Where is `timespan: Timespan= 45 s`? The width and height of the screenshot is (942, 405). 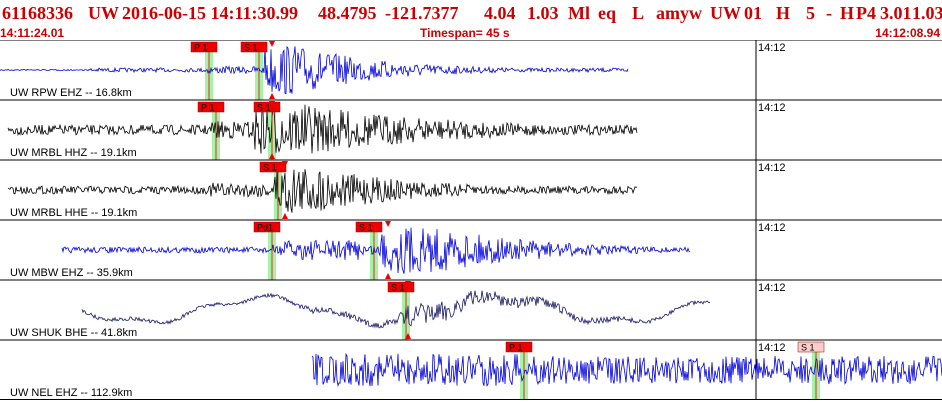
timespan: Timespan= 45 s is located at coordinates (465, 33).